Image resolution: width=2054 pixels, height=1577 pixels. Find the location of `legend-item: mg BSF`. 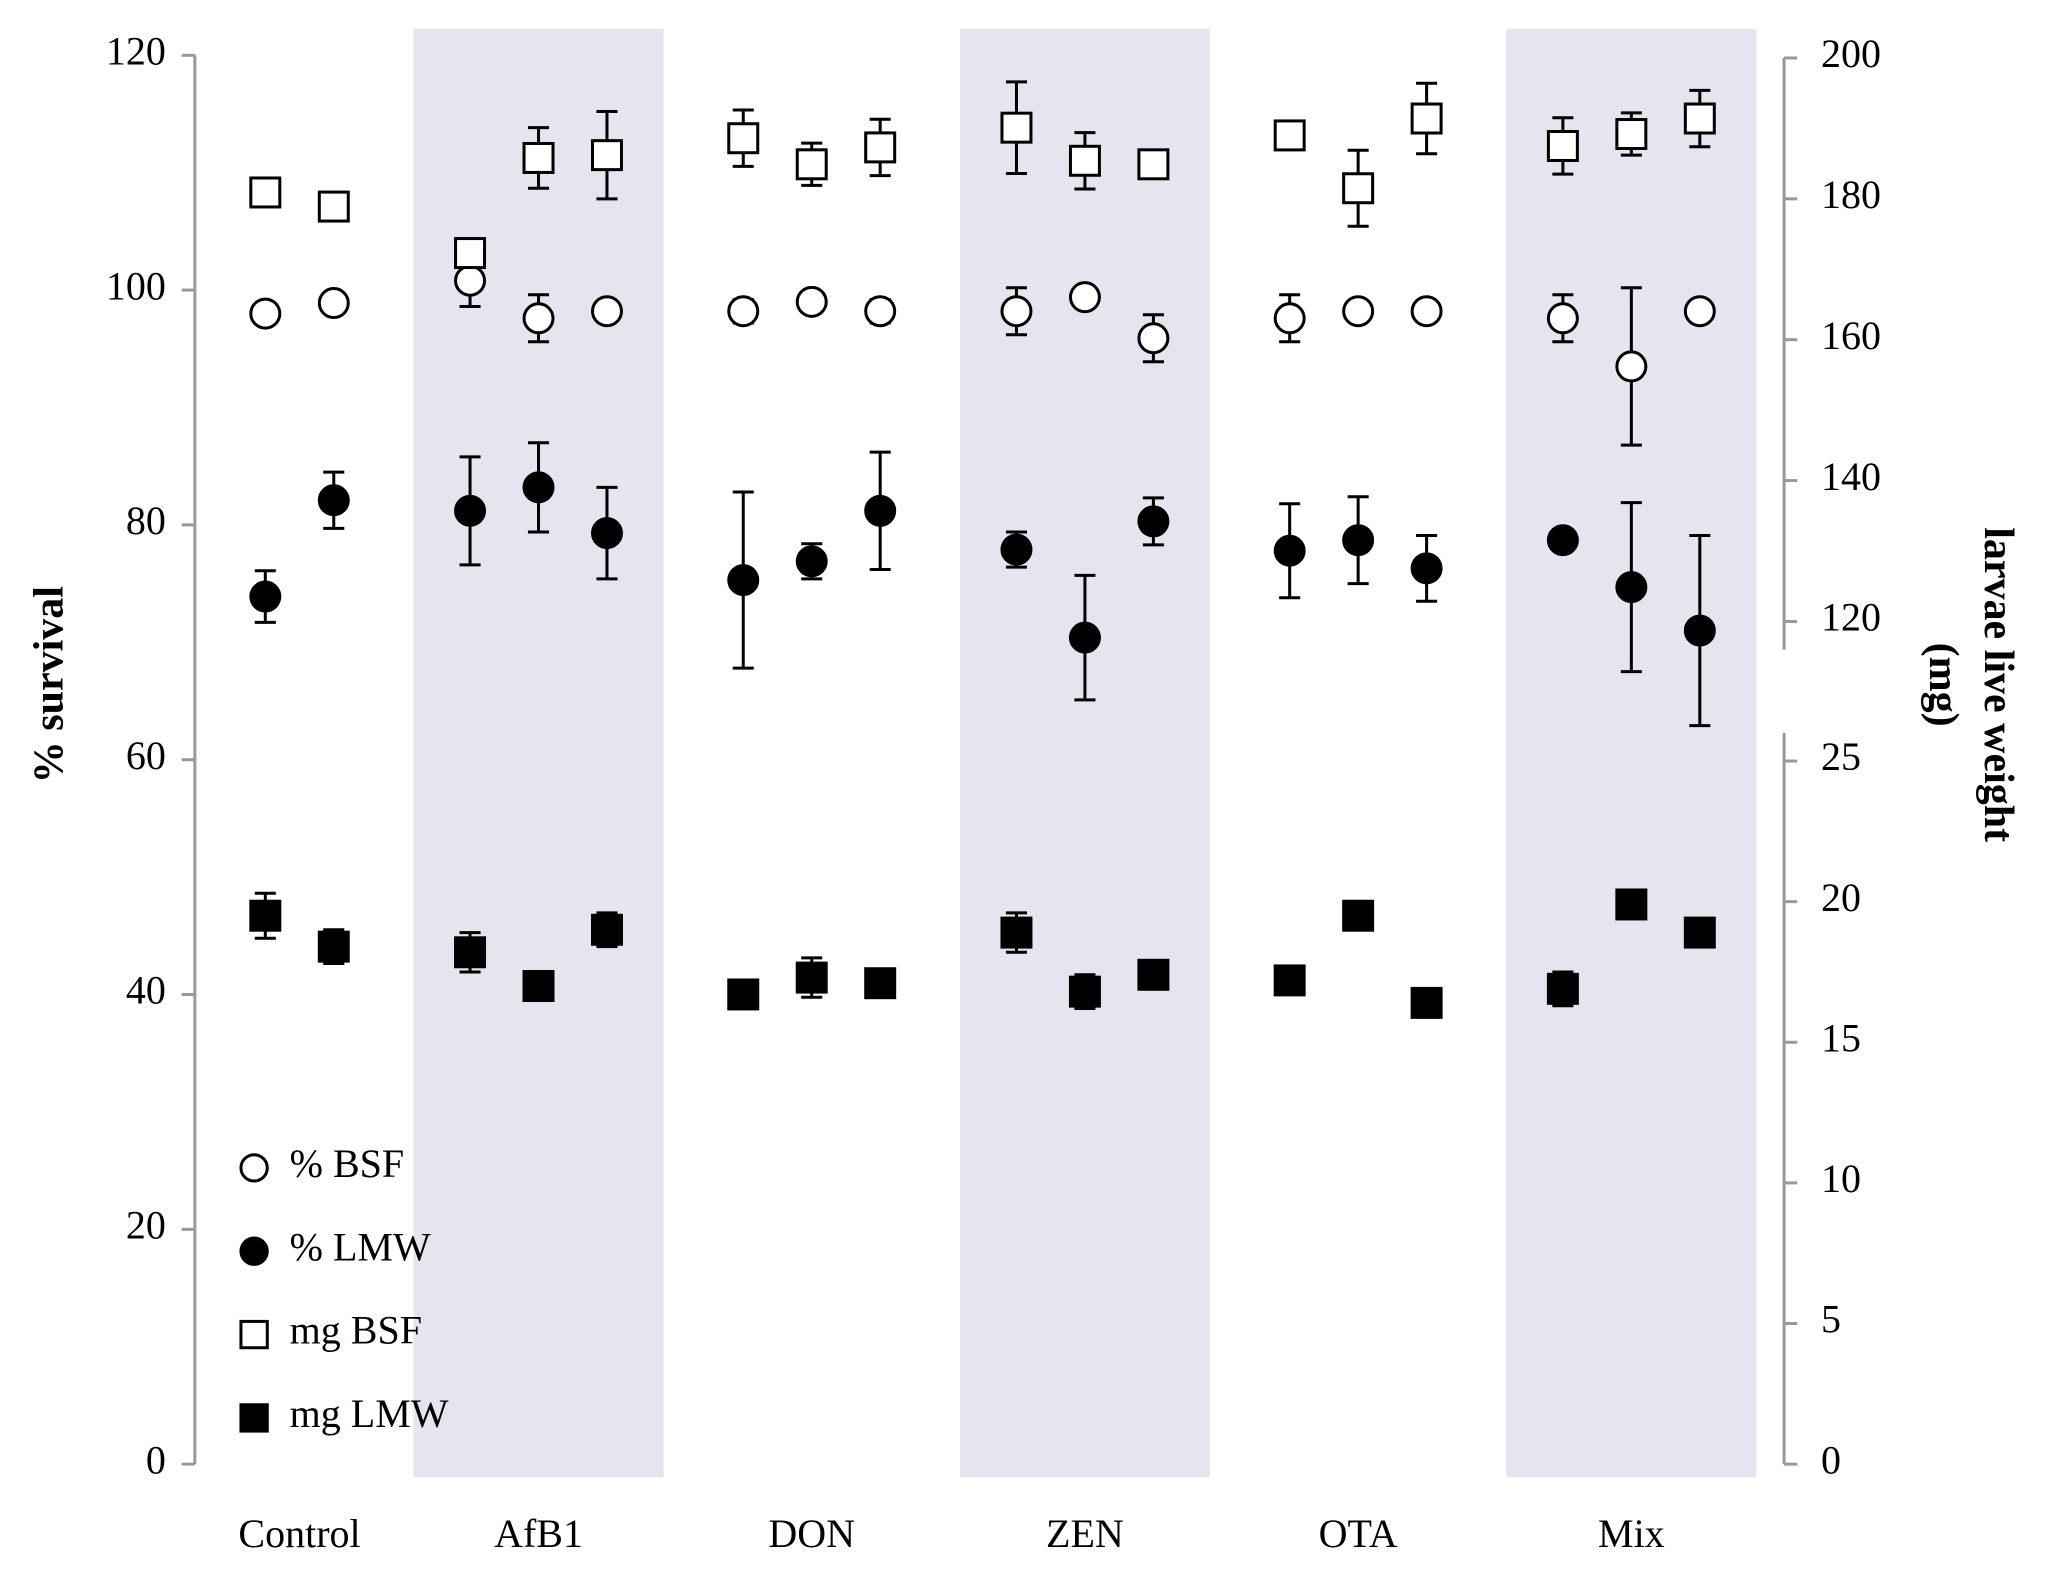

legend-item: mg BSF is located at coordinates (330, 1330).